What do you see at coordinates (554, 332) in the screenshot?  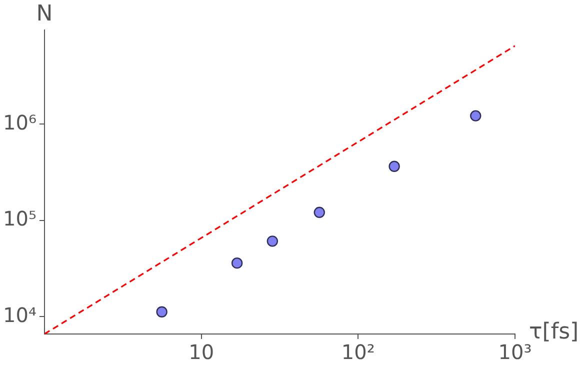 I see `x-axis-title: τ[fs]` at bounding box center [554, 332].